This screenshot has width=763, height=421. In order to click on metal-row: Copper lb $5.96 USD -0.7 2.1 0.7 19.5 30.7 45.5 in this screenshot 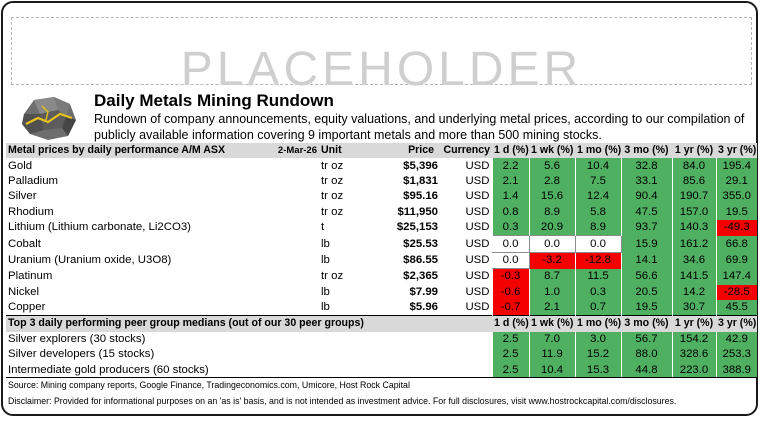, I will do `click(381, 307)`.